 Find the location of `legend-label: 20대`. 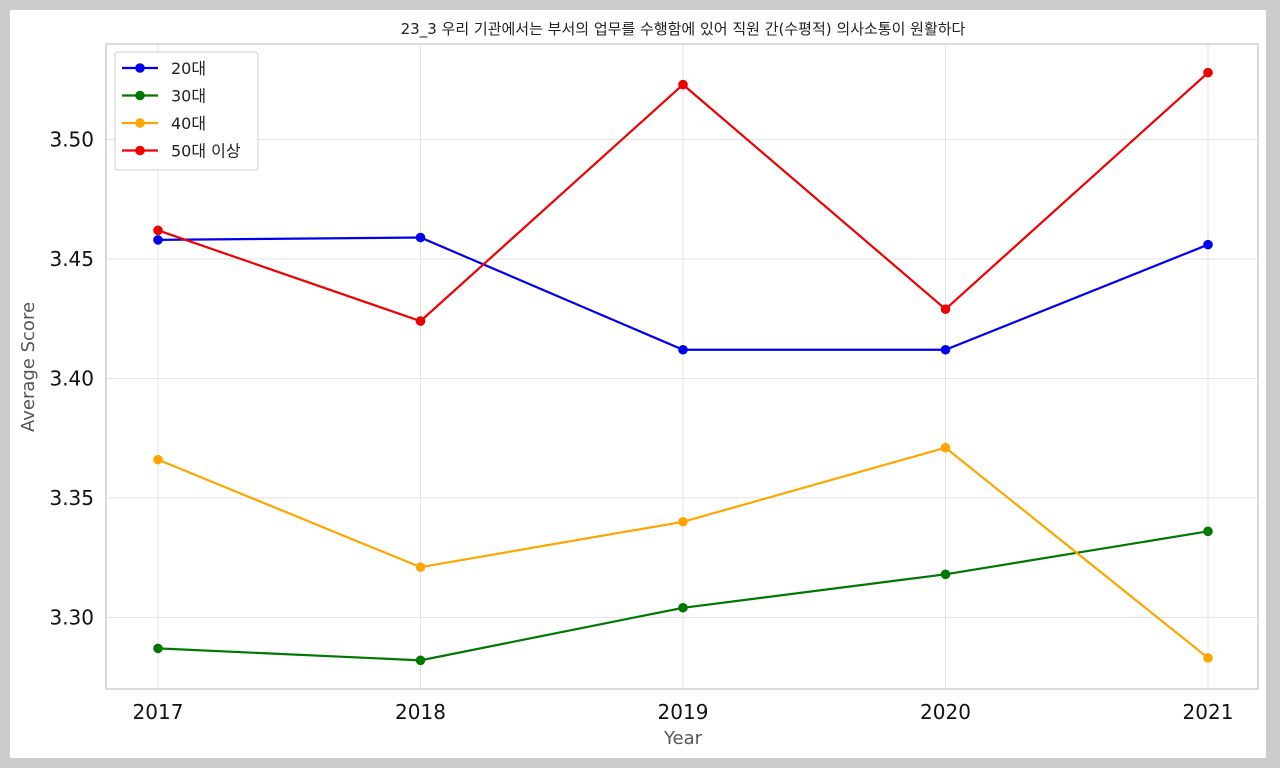

legend-label: 20대 is located at coordinates (188, 68).